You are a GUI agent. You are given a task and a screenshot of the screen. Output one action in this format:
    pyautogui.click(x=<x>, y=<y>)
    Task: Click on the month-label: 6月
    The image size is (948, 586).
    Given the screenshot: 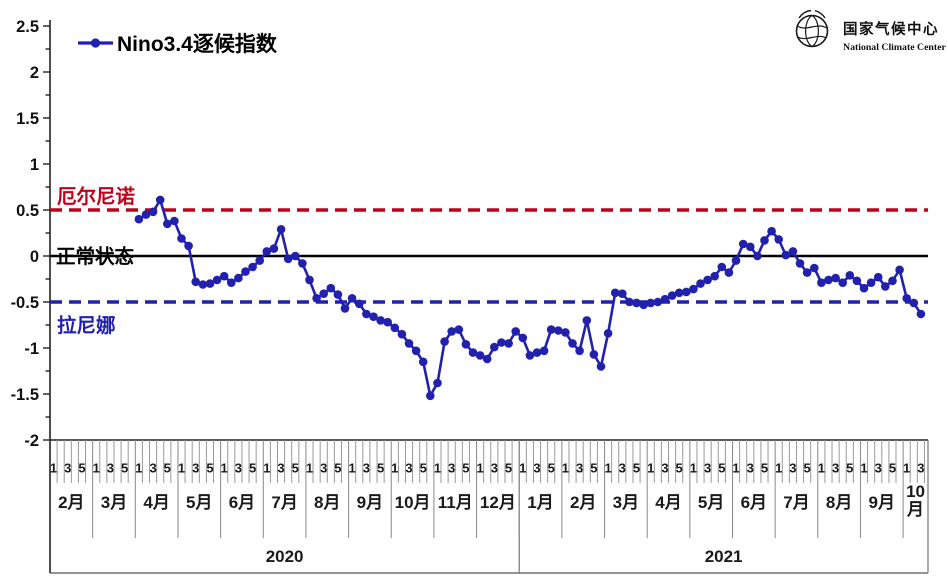 What is the action you would take?
    pyautogui.click(x=242, y=502)
    